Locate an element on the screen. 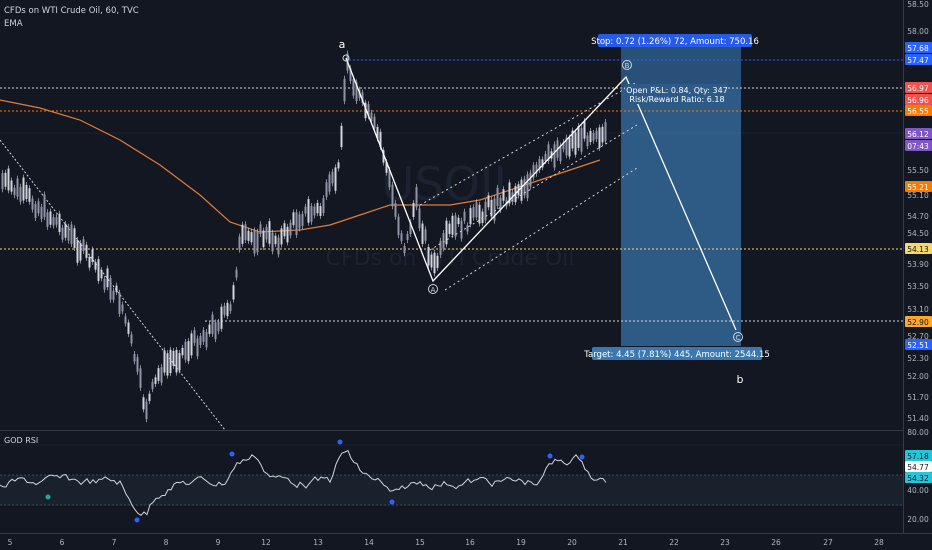 The height and width of the screenshot is (550, 932). rsi-tick-label: 54.32 is located at coordinates (918, 478).